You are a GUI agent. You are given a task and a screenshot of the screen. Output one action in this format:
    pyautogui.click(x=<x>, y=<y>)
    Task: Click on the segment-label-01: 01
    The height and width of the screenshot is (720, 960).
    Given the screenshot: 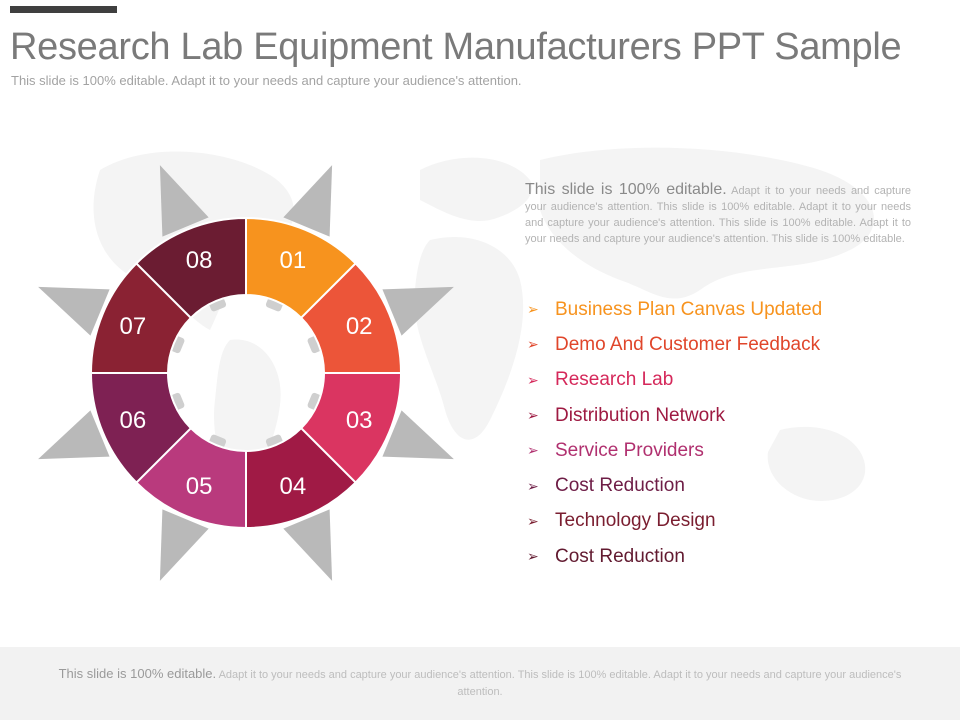 What is the action you would take?
    pyautogui.click(x=293, y=260)
    